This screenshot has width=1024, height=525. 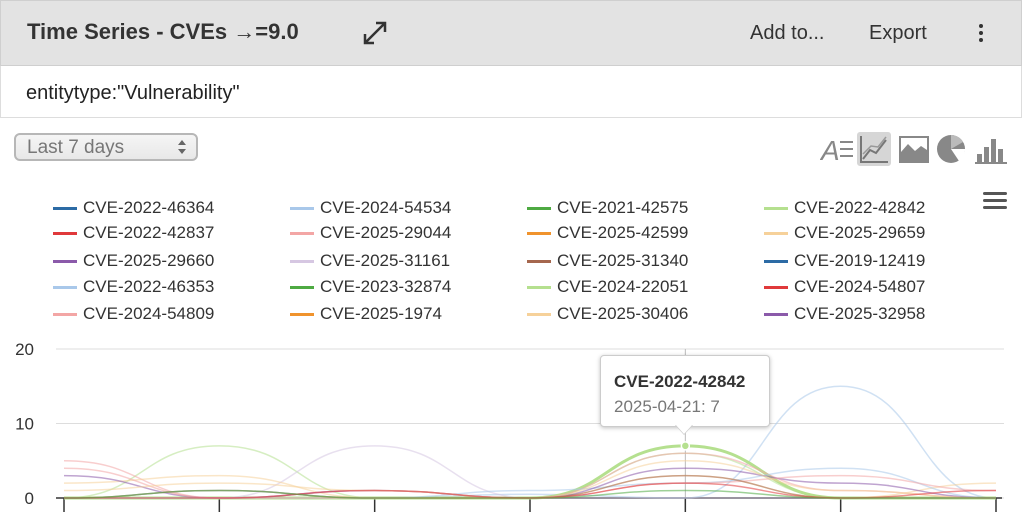 What do you see at coordinates (623, 260) in the screenshot?
I see `legend-label: CVE-2025-31340` at bounding box center [623, 260].